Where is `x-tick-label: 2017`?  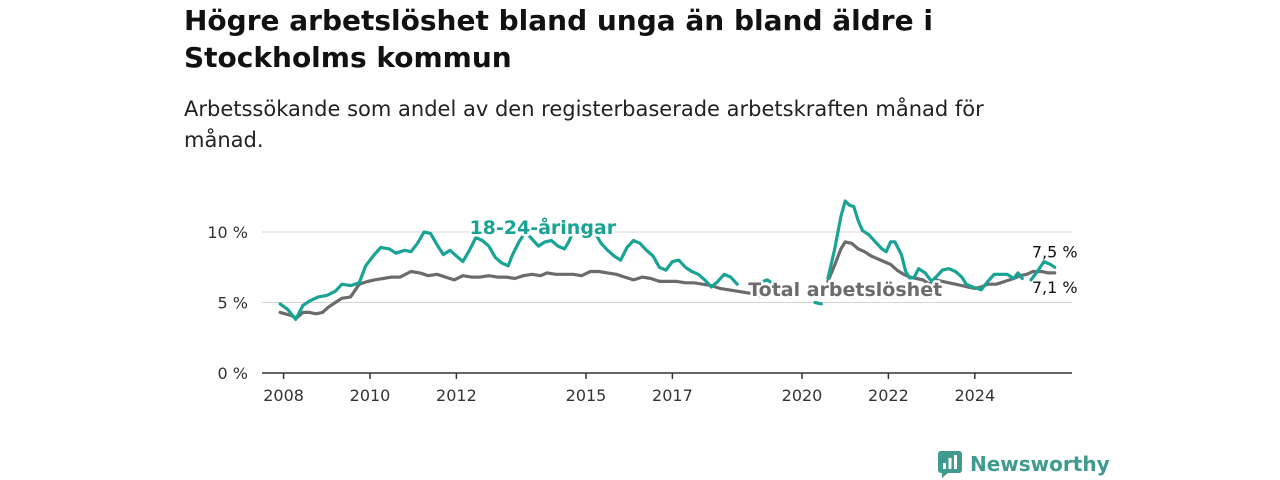 x-tick-label: 2017 is located at coordinates (672, 395).